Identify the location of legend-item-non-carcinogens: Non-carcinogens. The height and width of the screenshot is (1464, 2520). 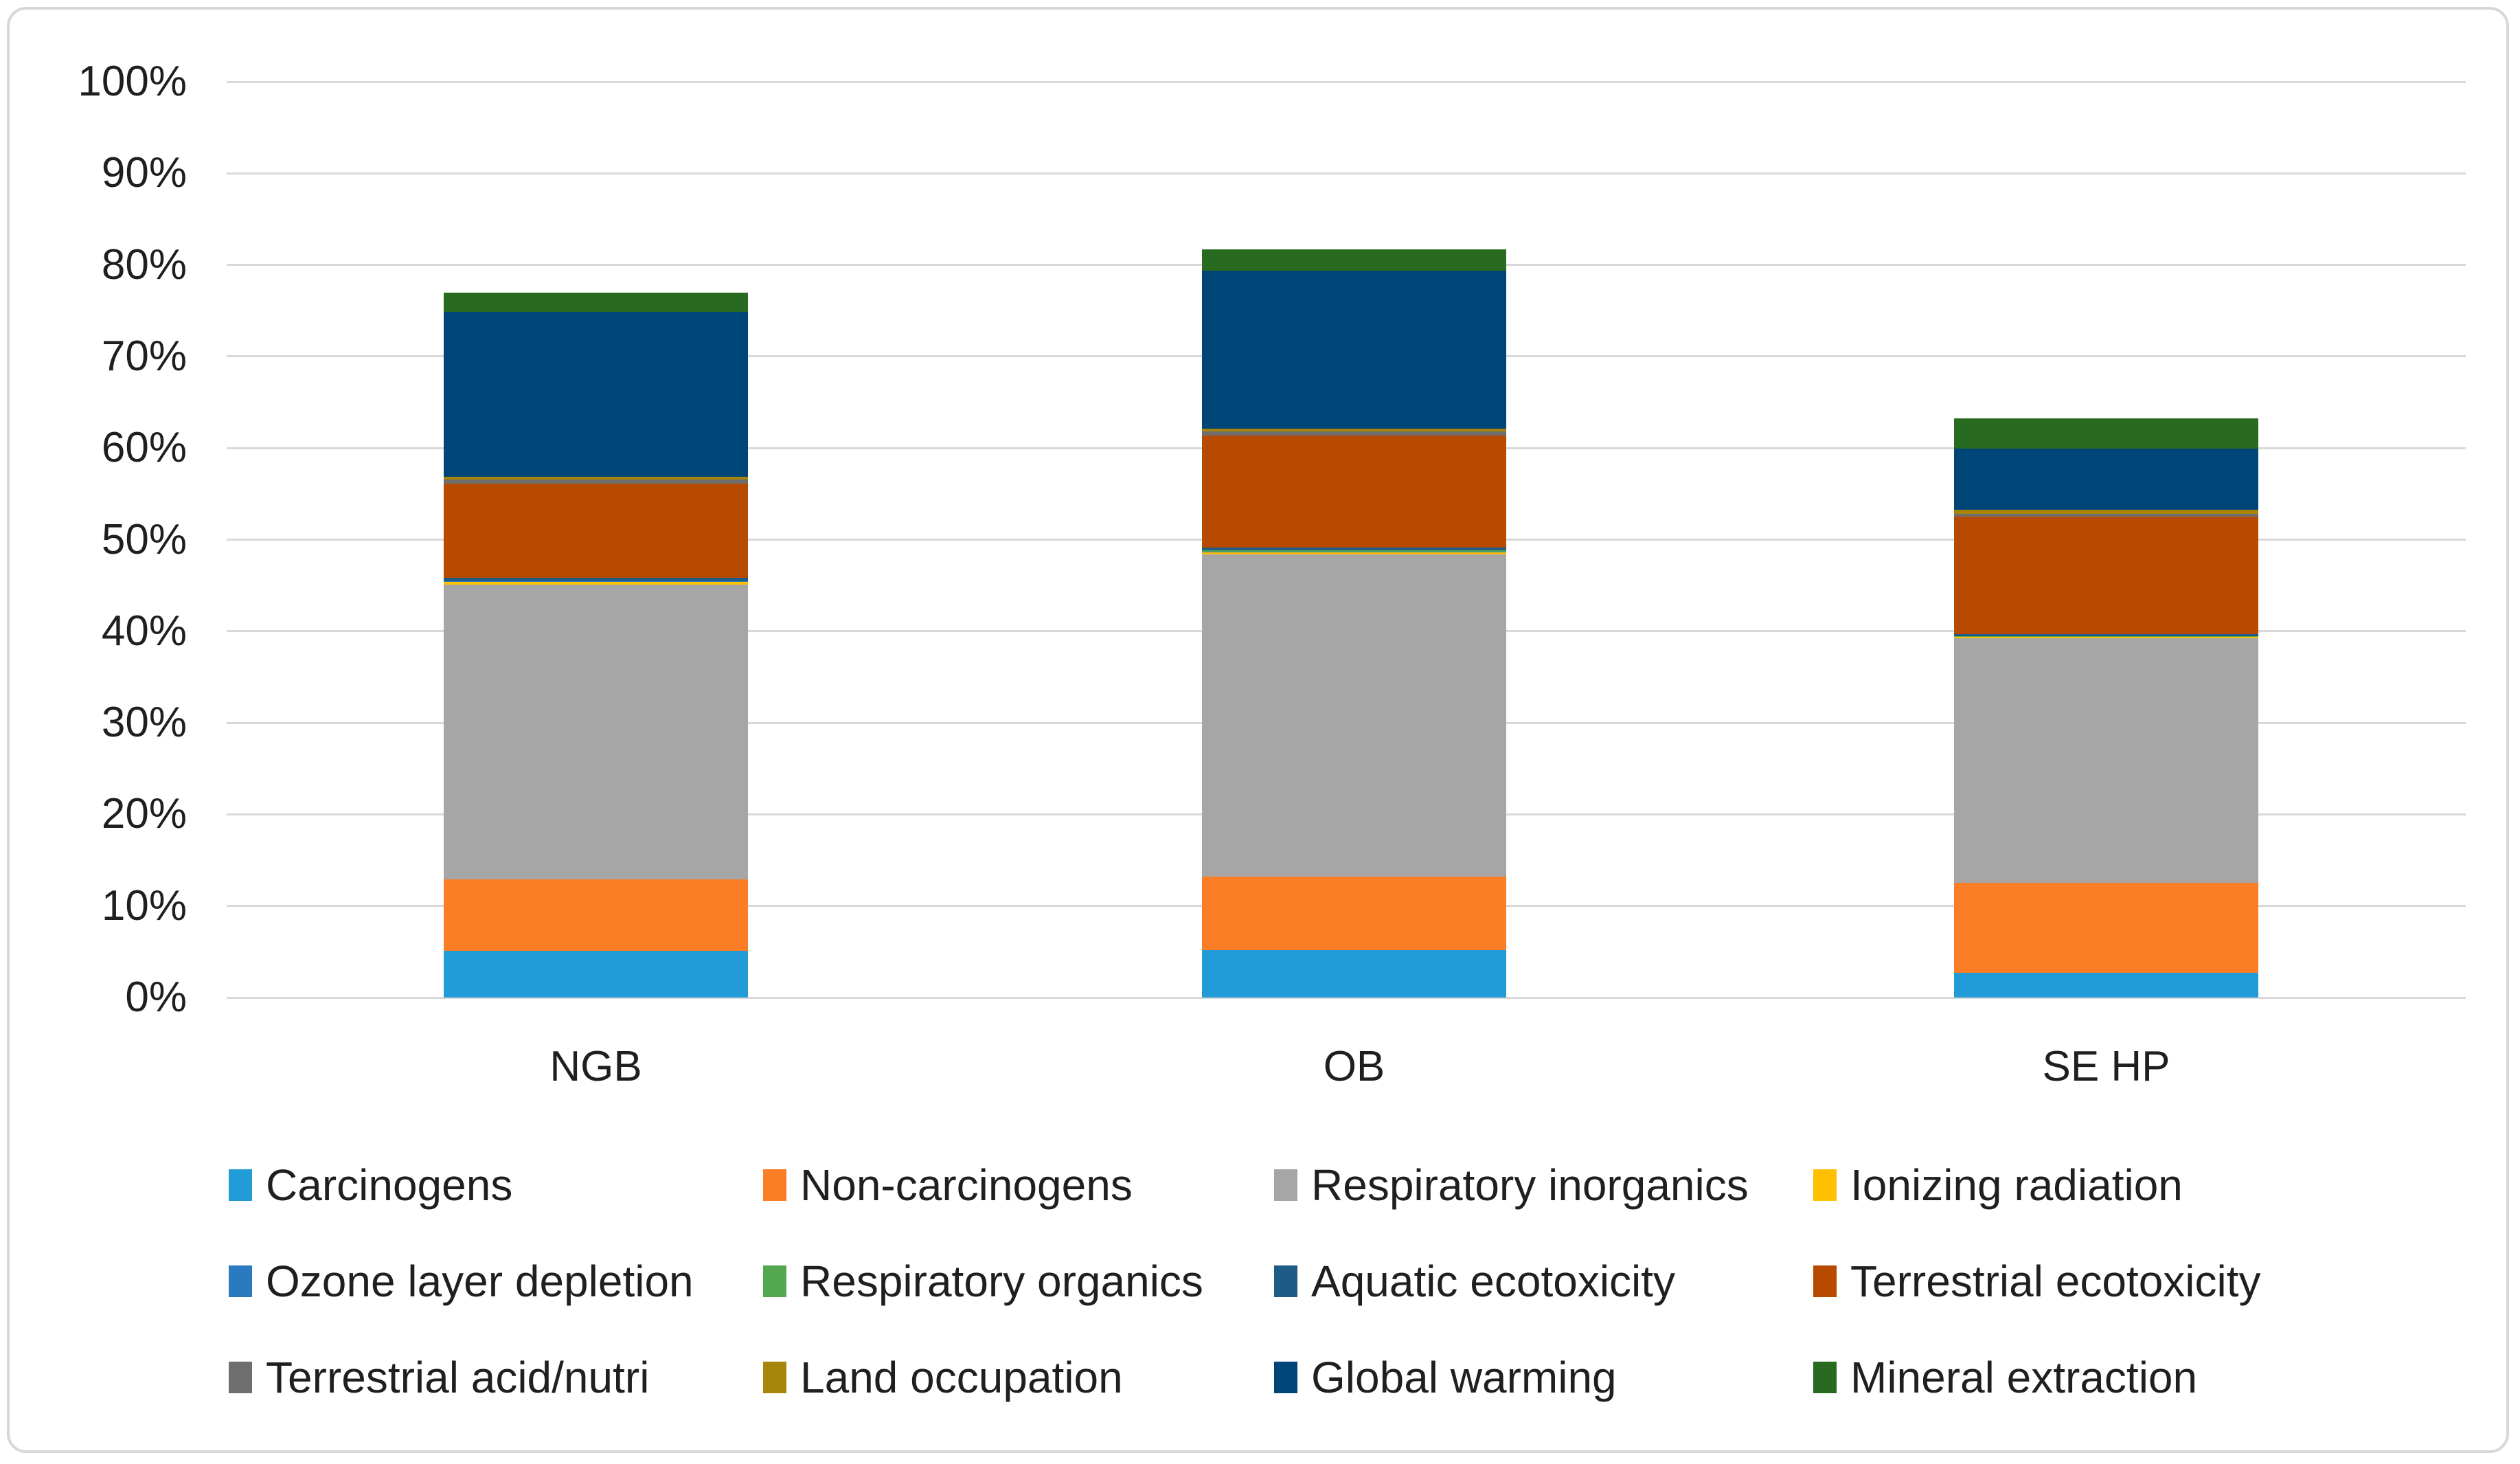
(948, 1185).